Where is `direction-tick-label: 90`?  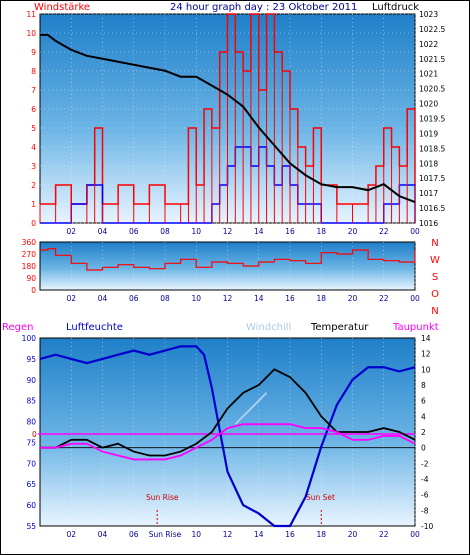 direction-tick-label: 90 is located at coordinates (31, 278).